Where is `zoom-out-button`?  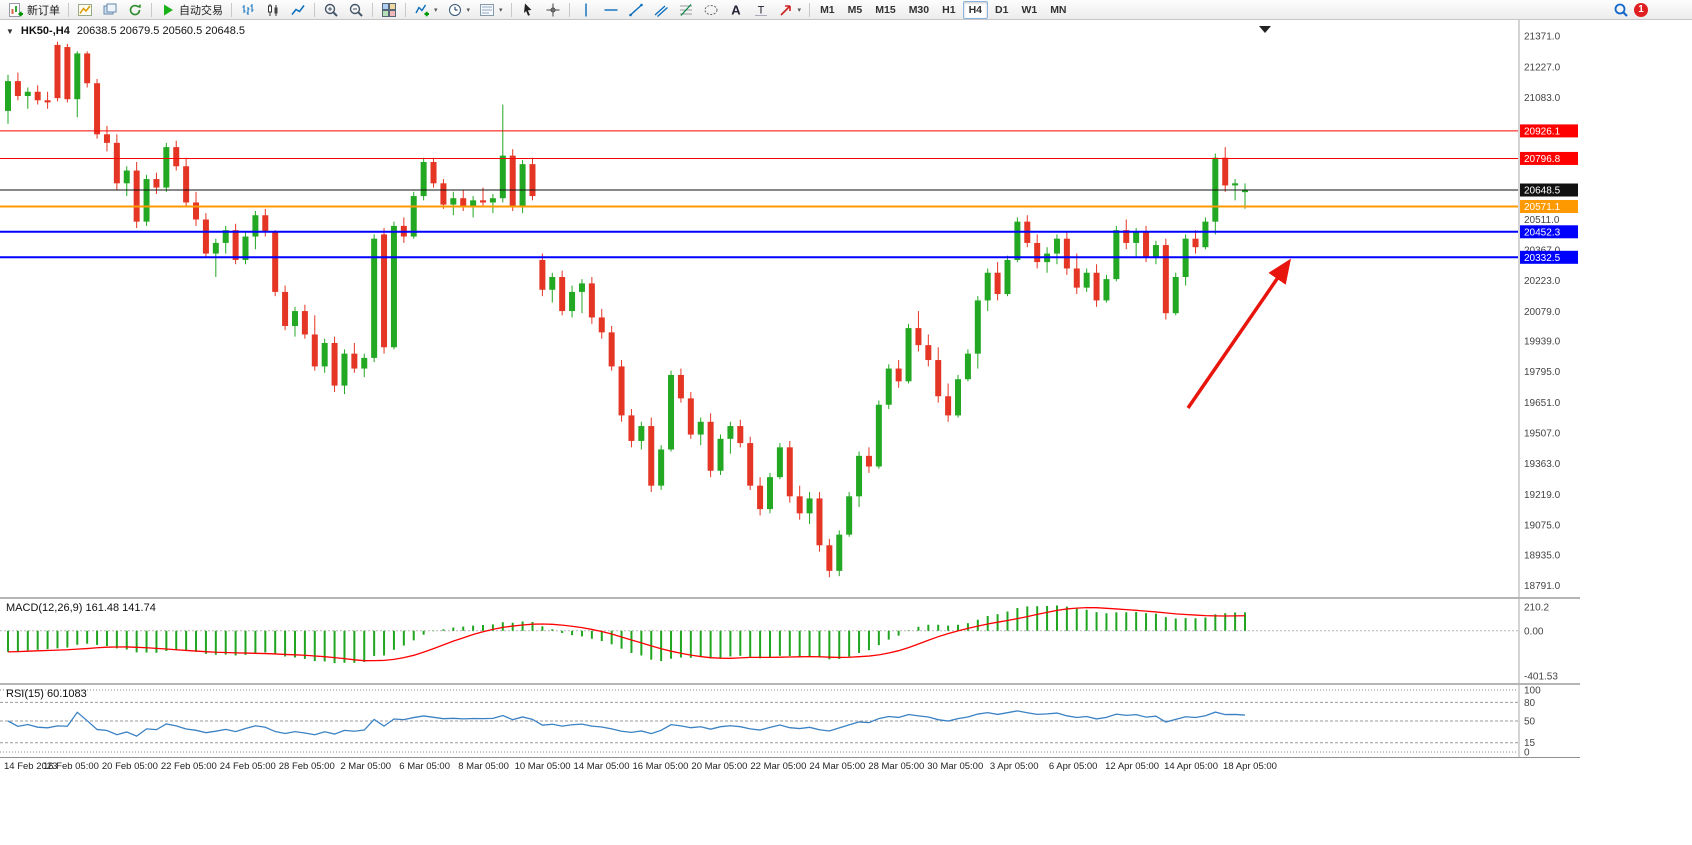
zoom-out-button is located at coordinates (356, 10).